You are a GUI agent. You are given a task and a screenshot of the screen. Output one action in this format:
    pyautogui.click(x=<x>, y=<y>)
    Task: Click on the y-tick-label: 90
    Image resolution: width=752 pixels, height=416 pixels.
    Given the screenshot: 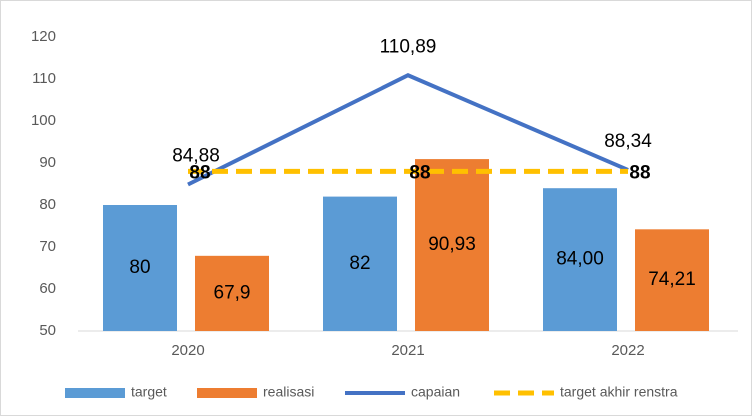 What is the action you would take?
    pyautogui.click(x=47, y=162)
    